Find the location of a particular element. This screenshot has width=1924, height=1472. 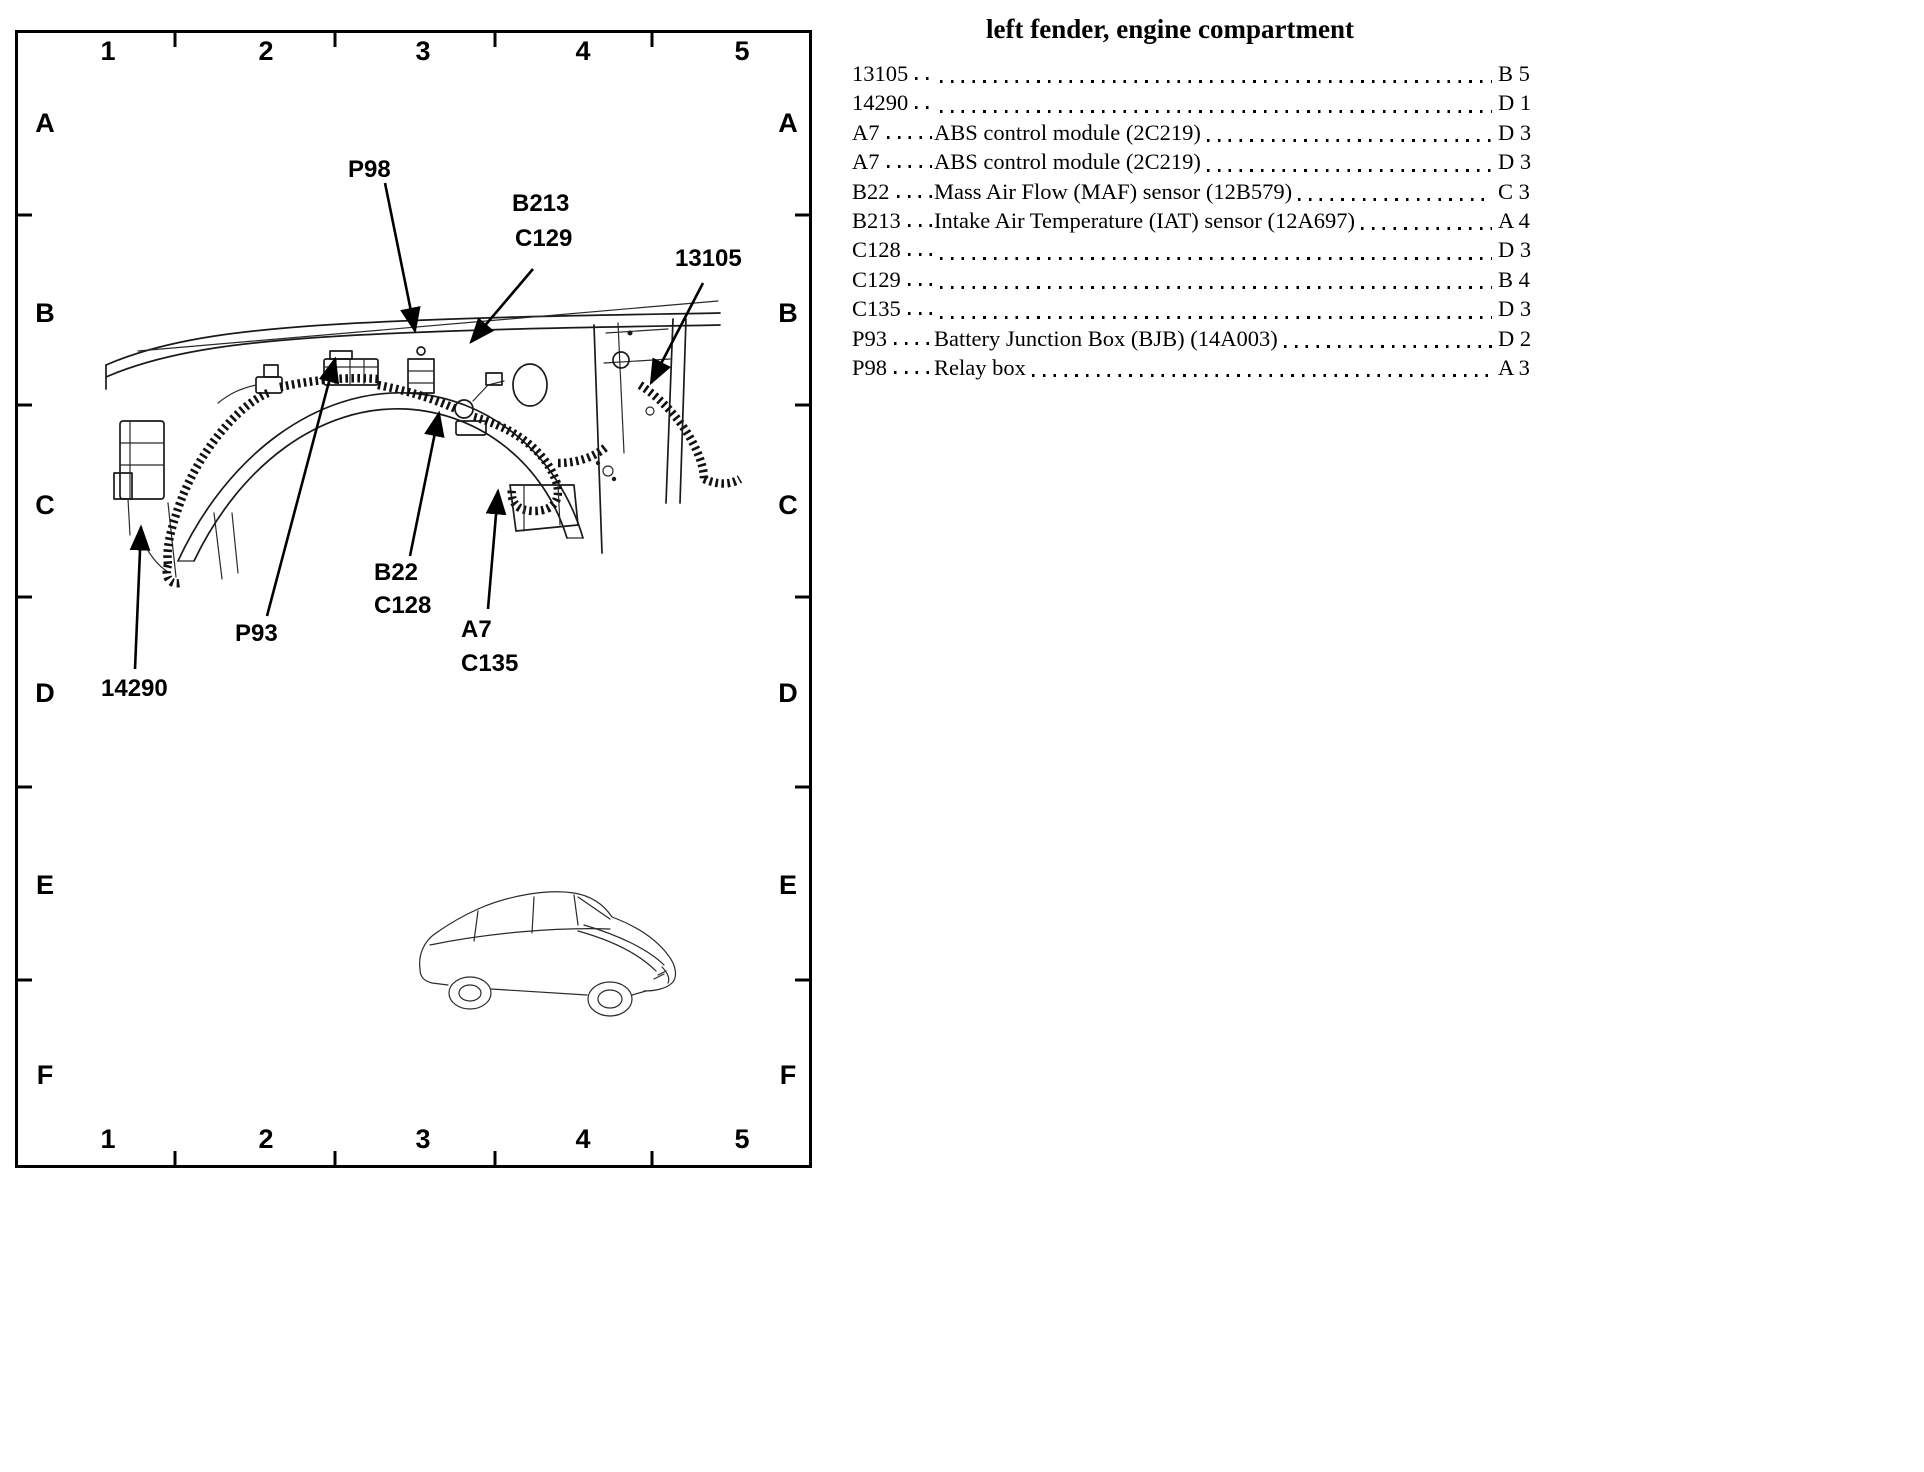

grid-reference: A 3 is located at coordinates (1514, 367).